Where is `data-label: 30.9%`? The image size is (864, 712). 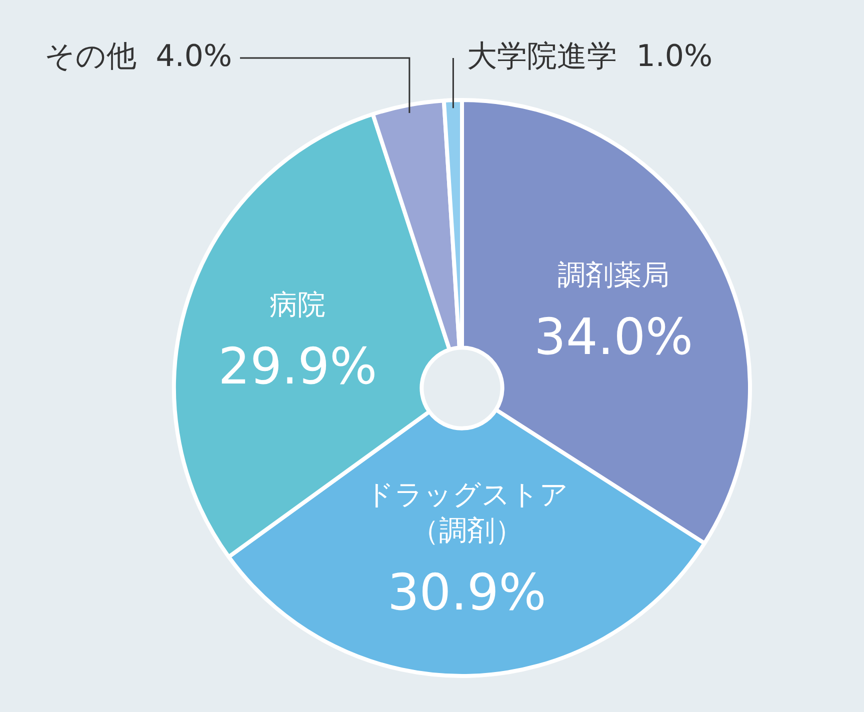
data-label: 30.9% is located at coordinates (466, 593).